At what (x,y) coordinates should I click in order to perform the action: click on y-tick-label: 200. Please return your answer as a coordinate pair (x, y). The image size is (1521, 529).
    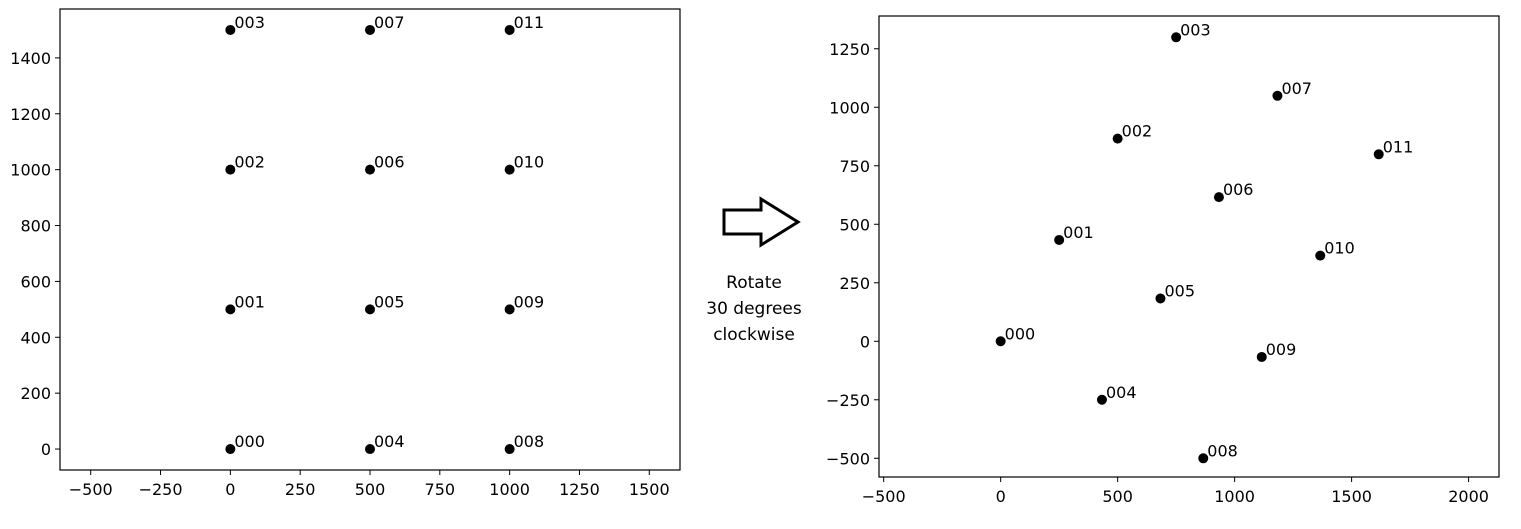
    Looking at the image, I should click on (35, 393).